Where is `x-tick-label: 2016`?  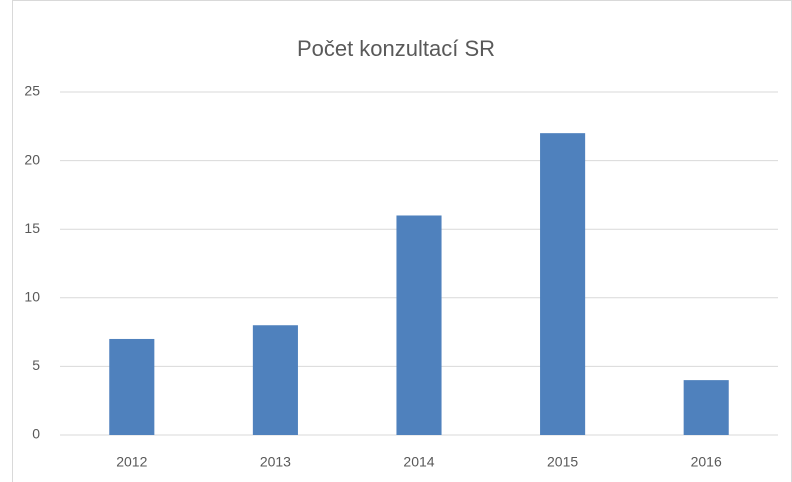 x-tick-label: 2016 is located at coordinates (706, 462).